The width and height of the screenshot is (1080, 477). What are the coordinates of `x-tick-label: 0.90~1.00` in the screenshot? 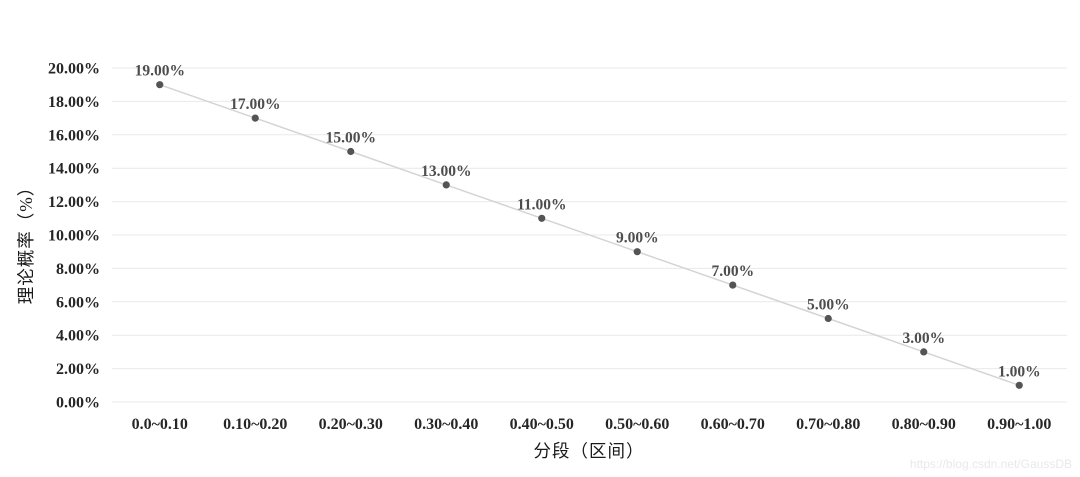 It's located at (1019, 424).